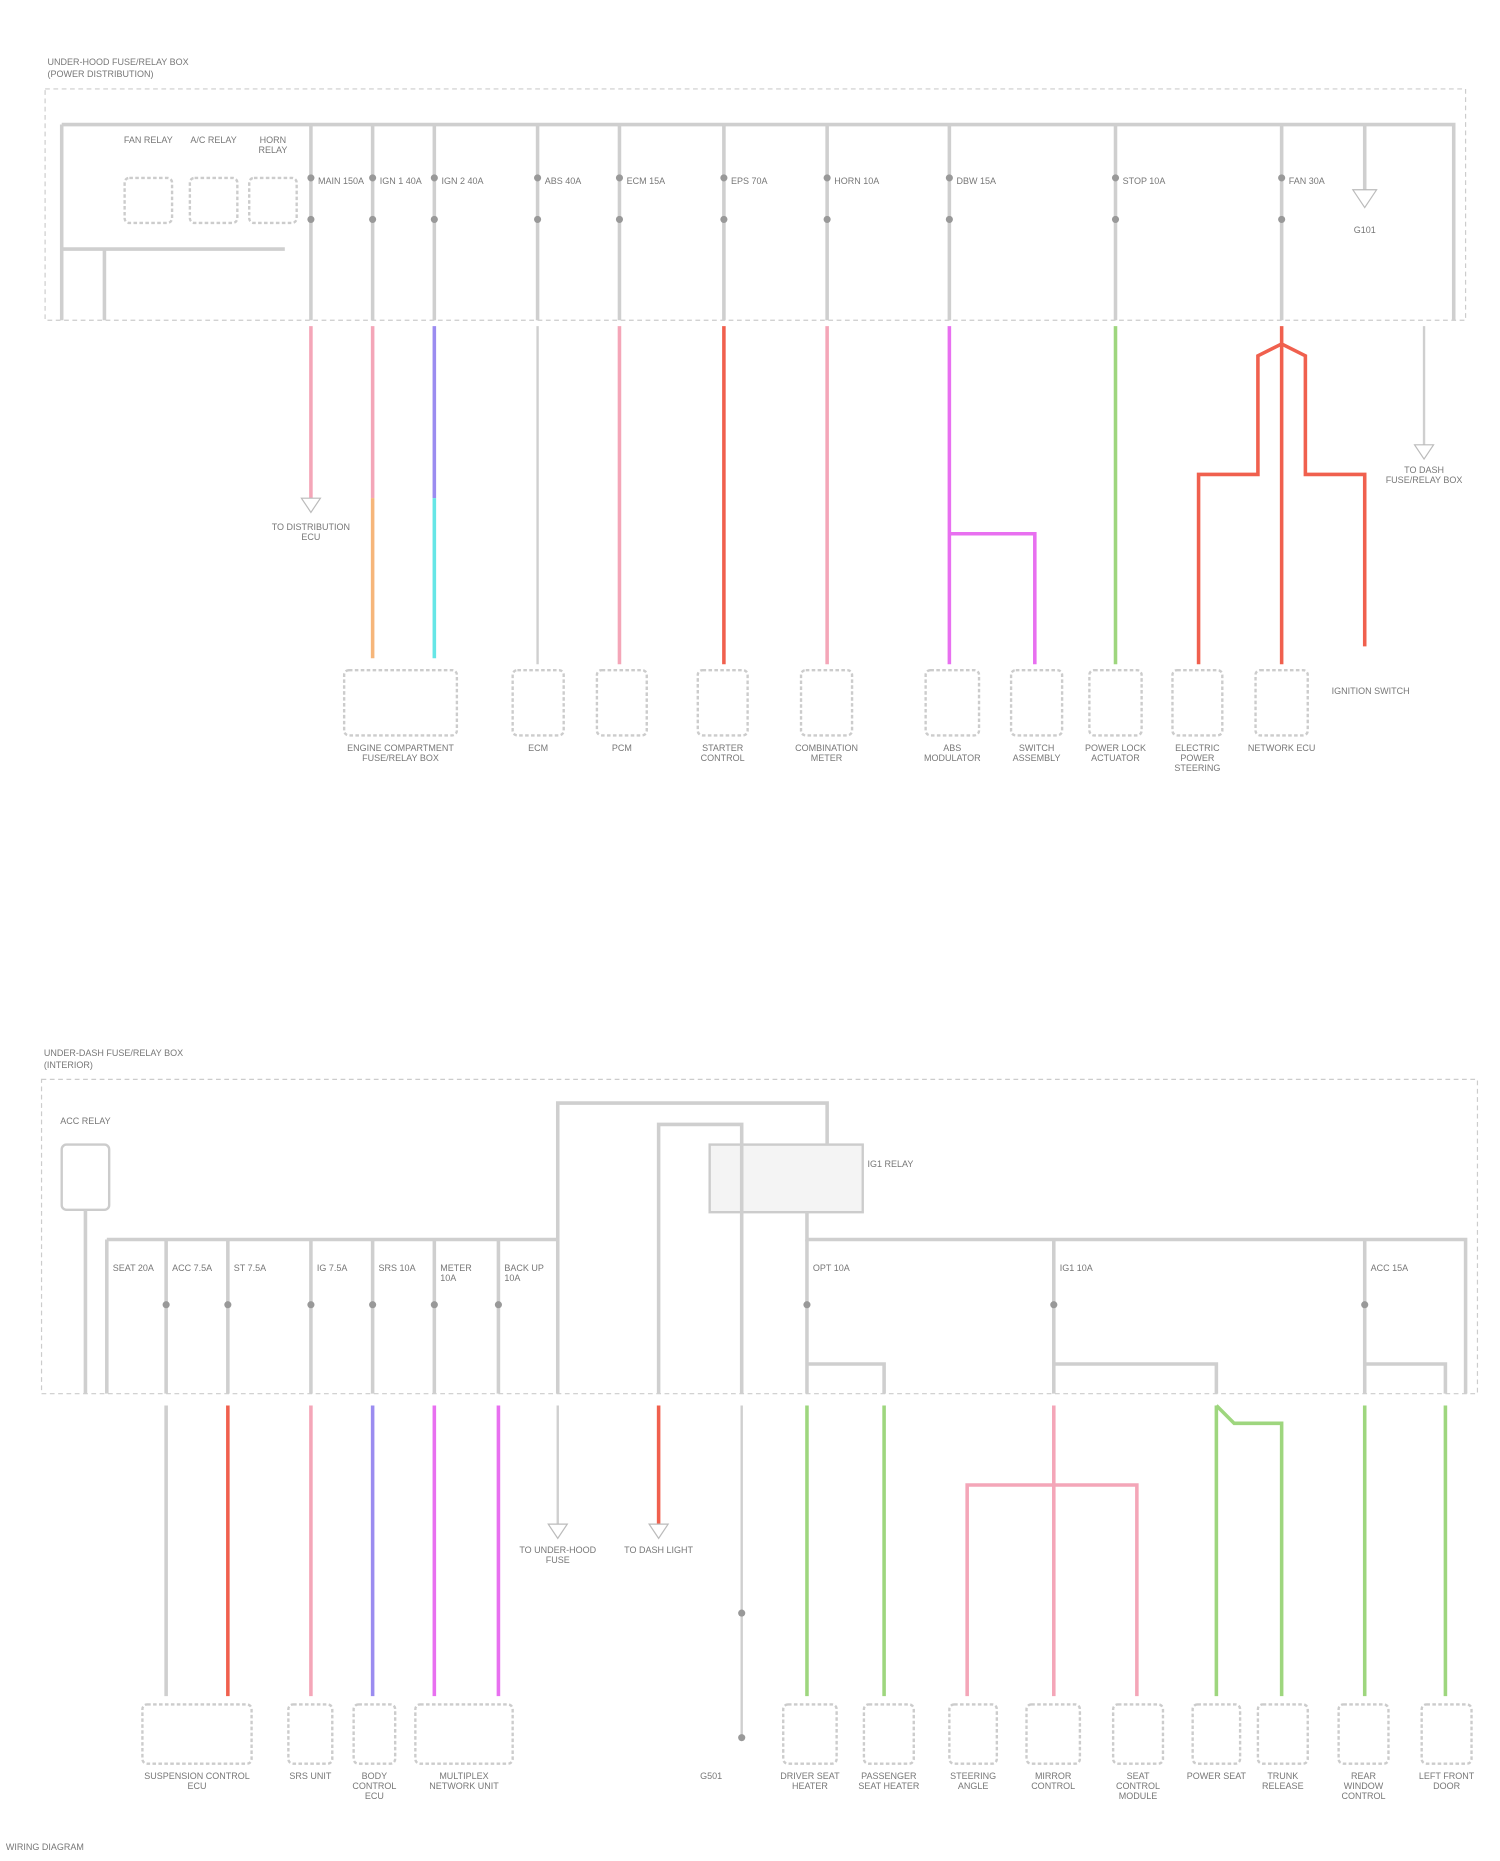  Describe the element at coordinates (250, 1267) in the screenshot. I see `fuse-label: ST 7.5A` at that location.